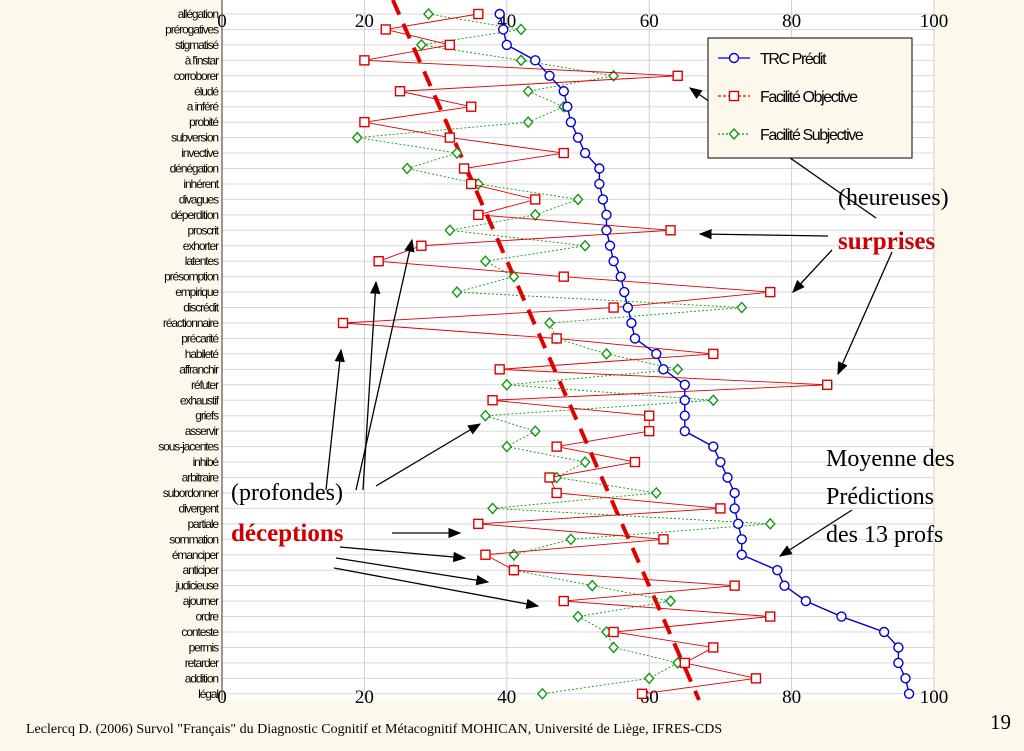 This screenshot has height=751, width=1024. Describe the element at coordinates (202, 431) in the screenshot. I see `category-label: asservir` at that location.